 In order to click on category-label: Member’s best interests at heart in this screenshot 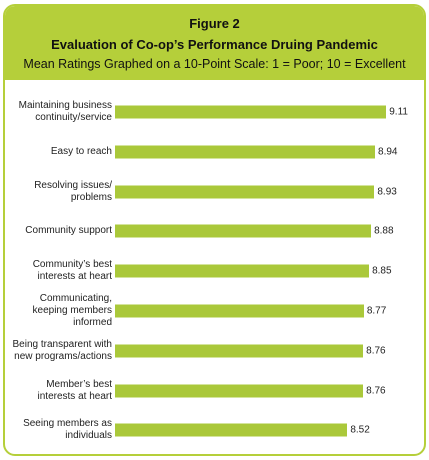, I will do `click(74, 390)`.